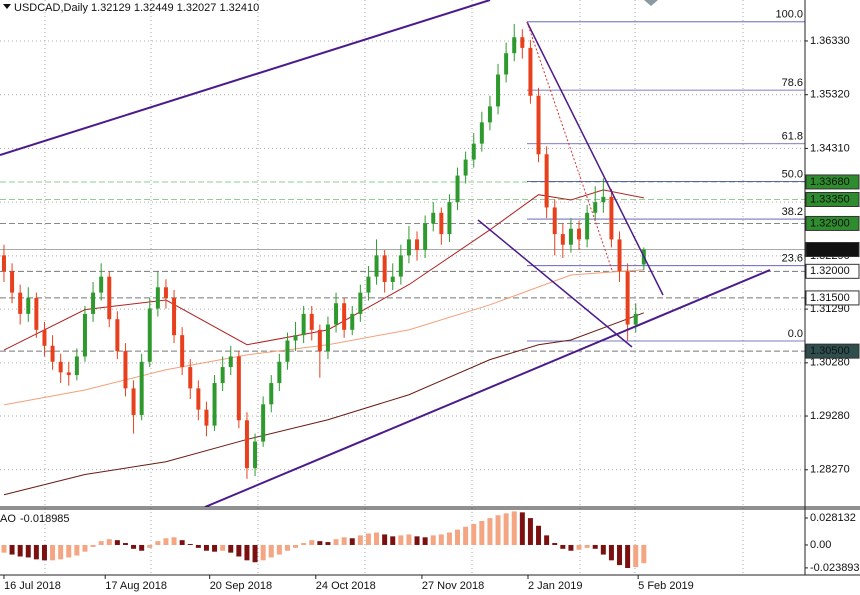 Image resolution: width=860 pixels, height=595 pixels. What do you see at coordinates (324, 539) in the screenshot?
I see `ao-panel` at bounding box center [324, 539].